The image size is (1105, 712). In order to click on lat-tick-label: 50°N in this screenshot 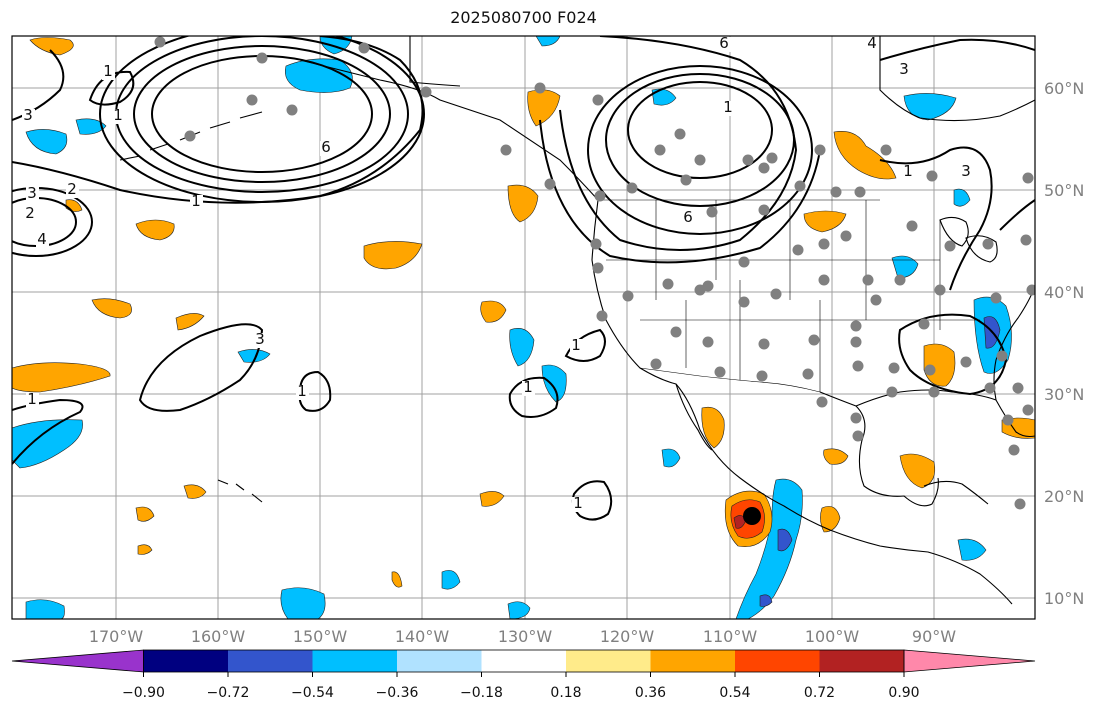, I will do `click(1064, 190)`.